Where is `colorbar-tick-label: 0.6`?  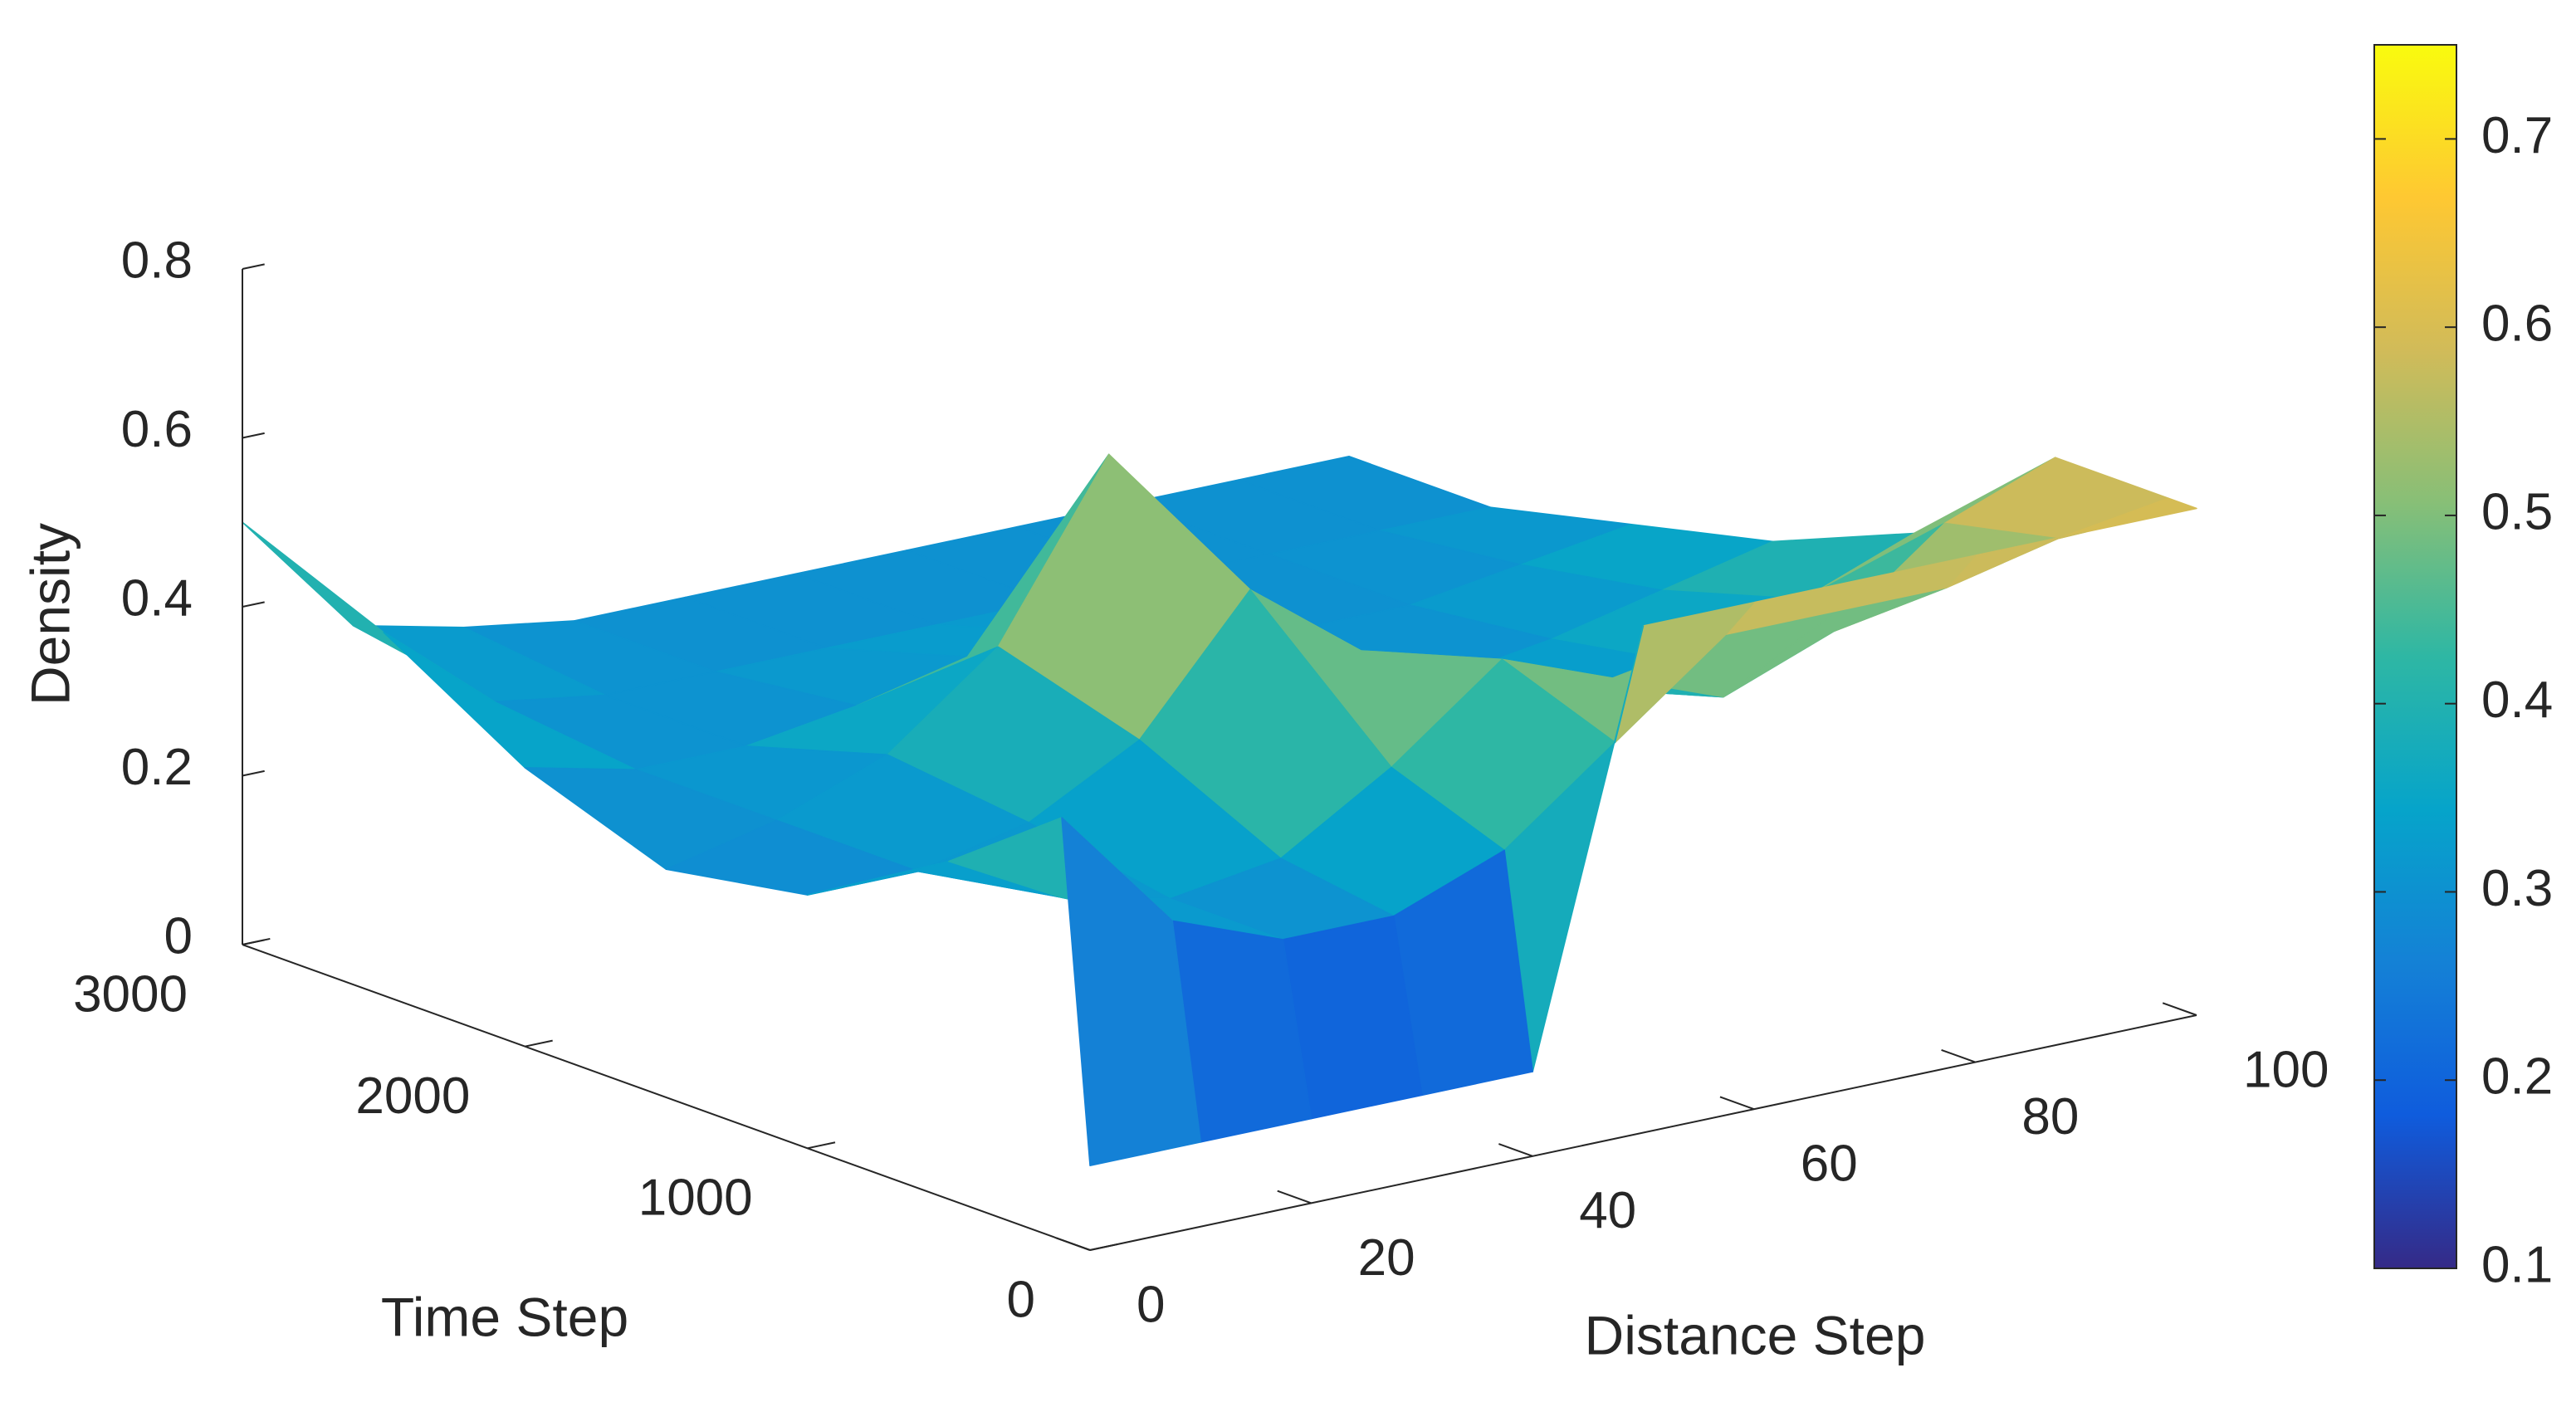
colorbar-tick-label: 0.6 is located at coordinates (2517, 324).